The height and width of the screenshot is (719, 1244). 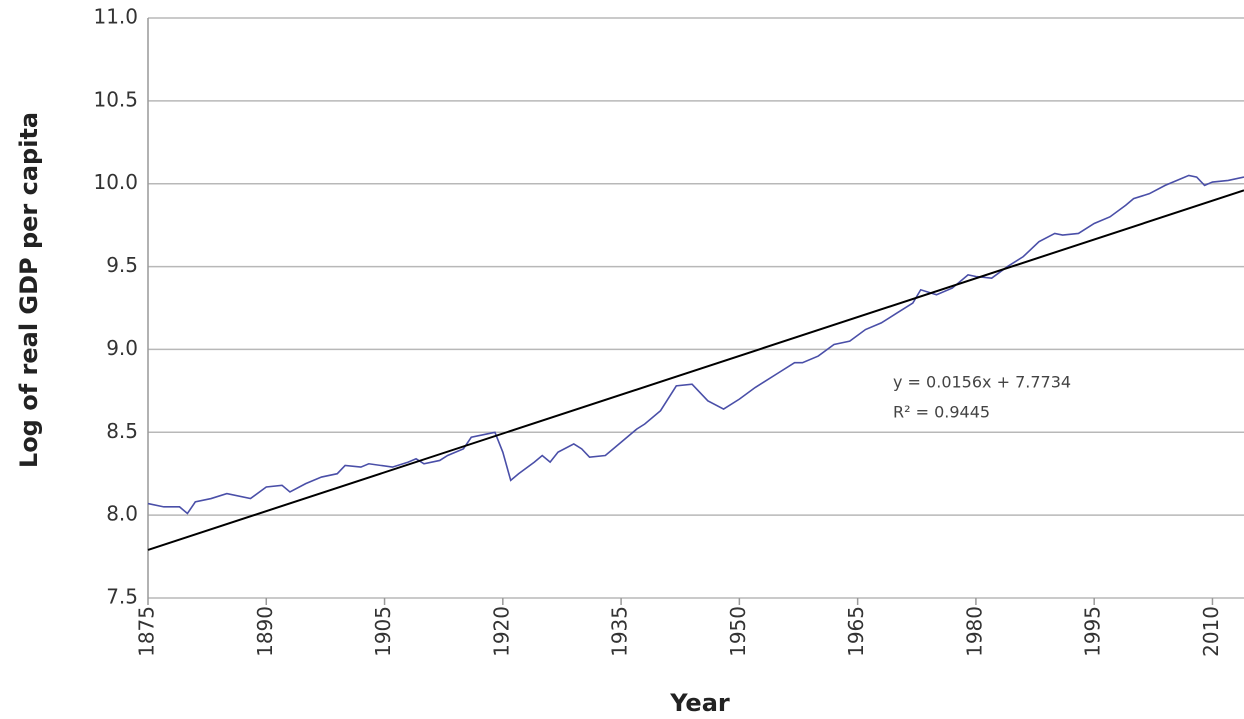 I want to click on y-tick-label: 9.5, so click(x=122, y=265).